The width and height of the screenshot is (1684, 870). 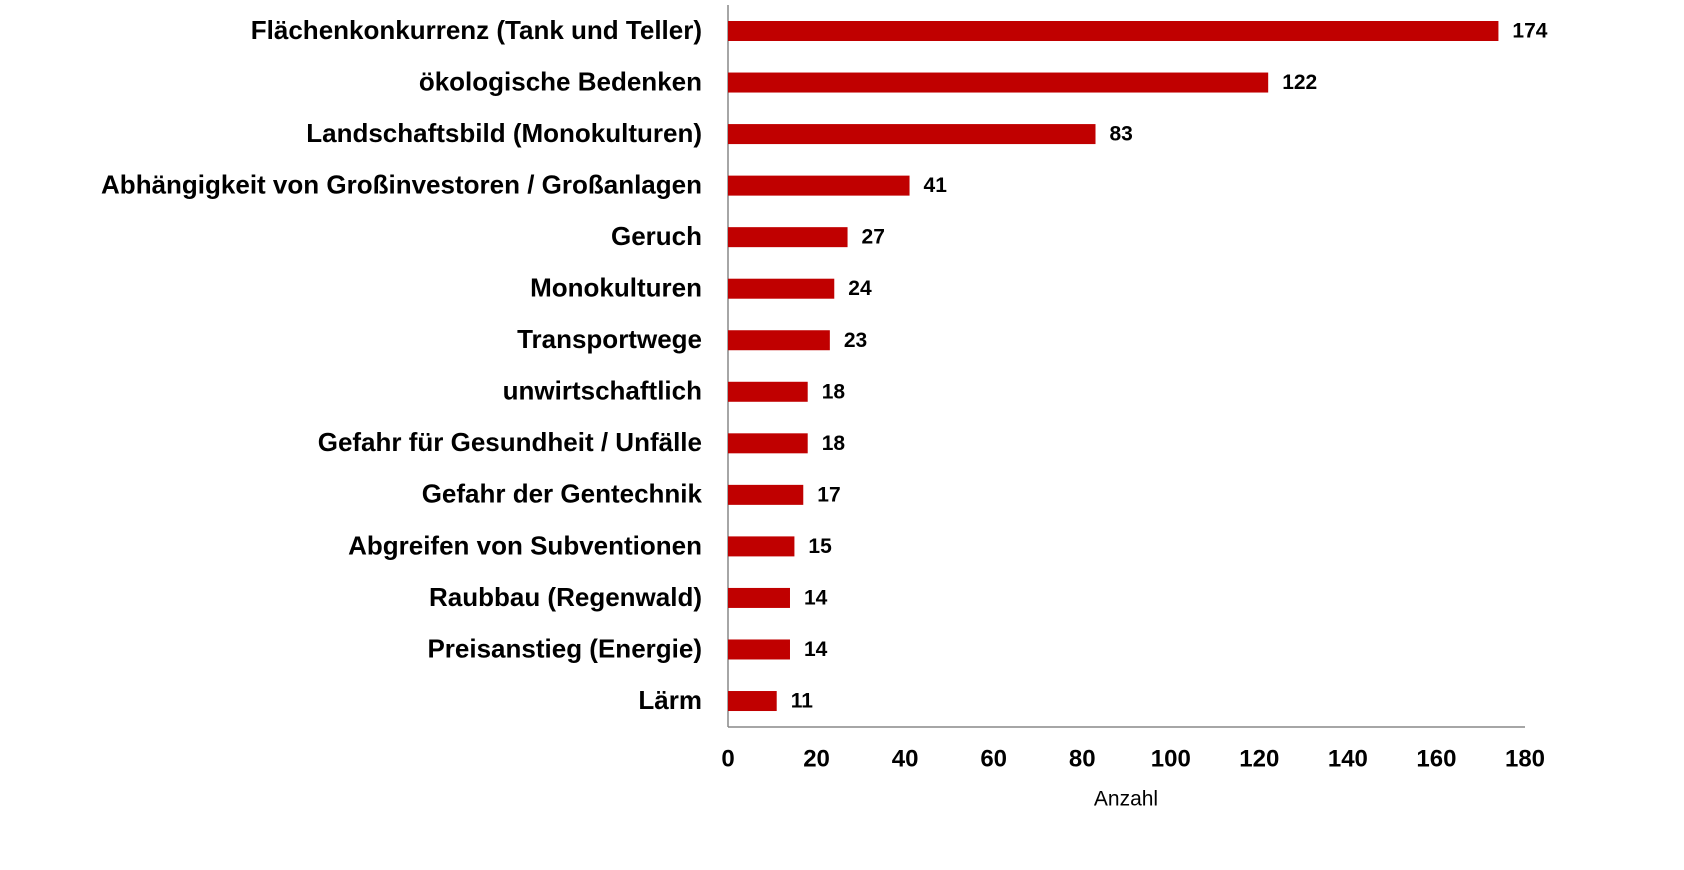 What do you see at coordinates (670, 700) in the screenshot?
I see `y-tick-label: Lärm` at bounding box center [670, 700].